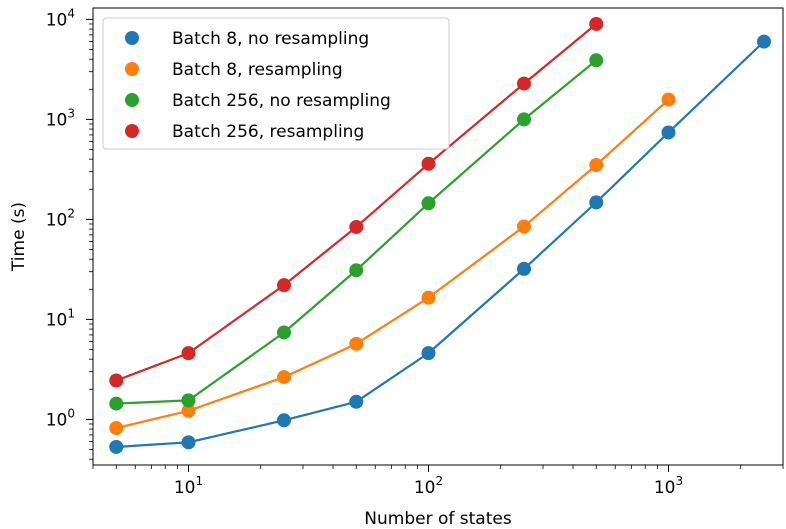  Describe the element at coordinates (60, 418) in the screenshot. I see `y-tick-label: 10⁰` at that location.